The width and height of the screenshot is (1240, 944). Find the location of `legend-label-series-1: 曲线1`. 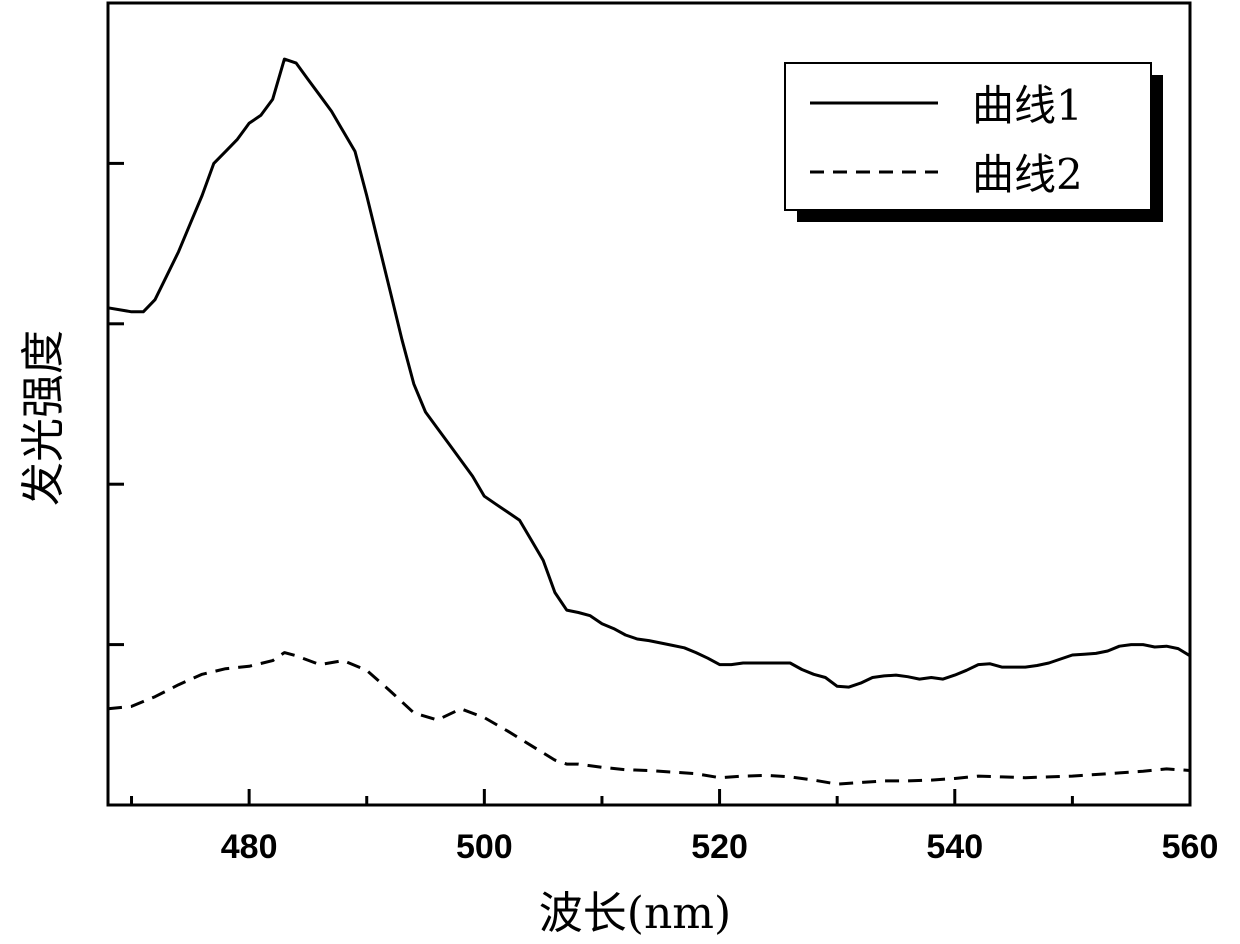

legend-label-series-1: 曲线1 is located at coordinates (1027, 105).